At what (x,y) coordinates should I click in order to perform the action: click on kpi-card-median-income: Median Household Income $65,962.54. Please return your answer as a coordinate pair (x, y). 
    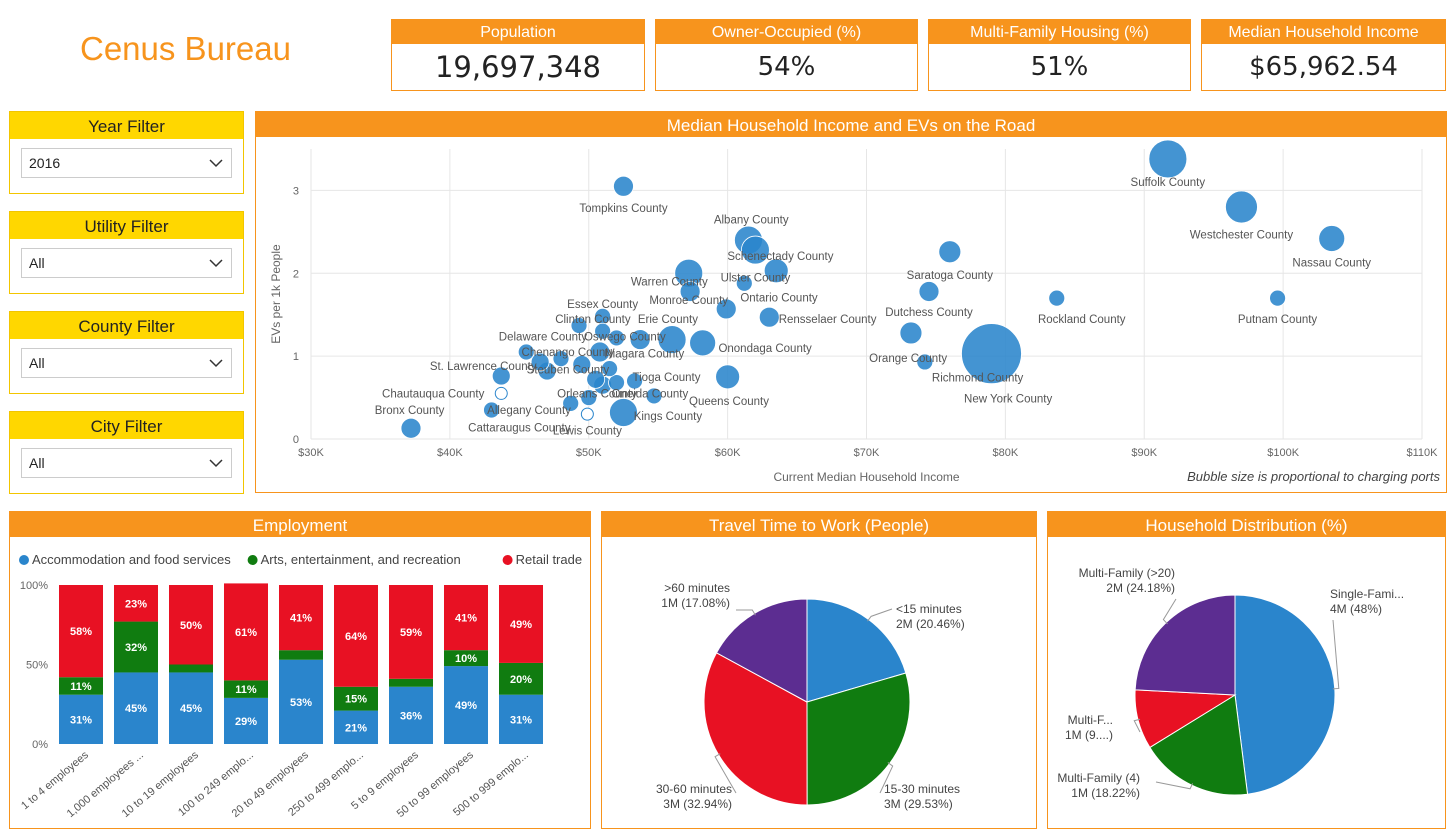
    Looking at the image, I should click on (1323, 55).